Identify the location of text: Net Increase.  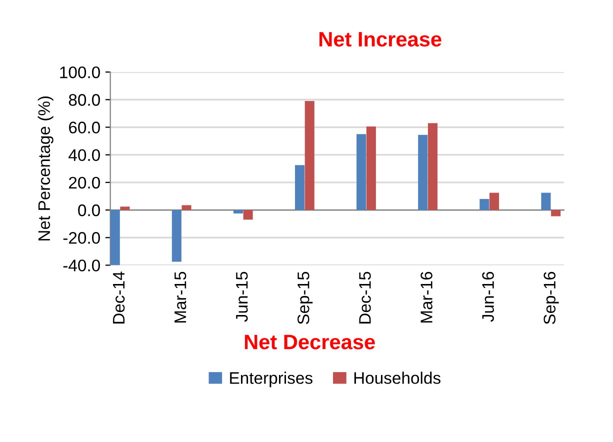
(381, 39).